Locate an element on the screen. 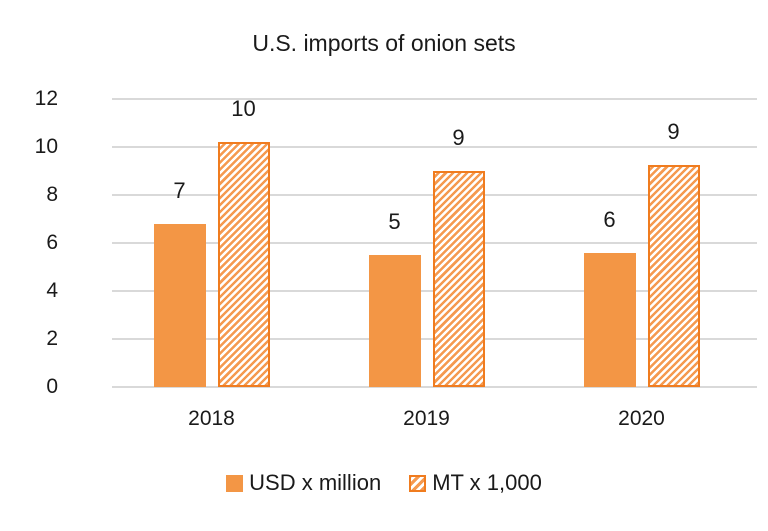 The width and height of the screenshot is (768, 531). chart-title: U.S. imports of onion sets is located at coordinates (384, 43).